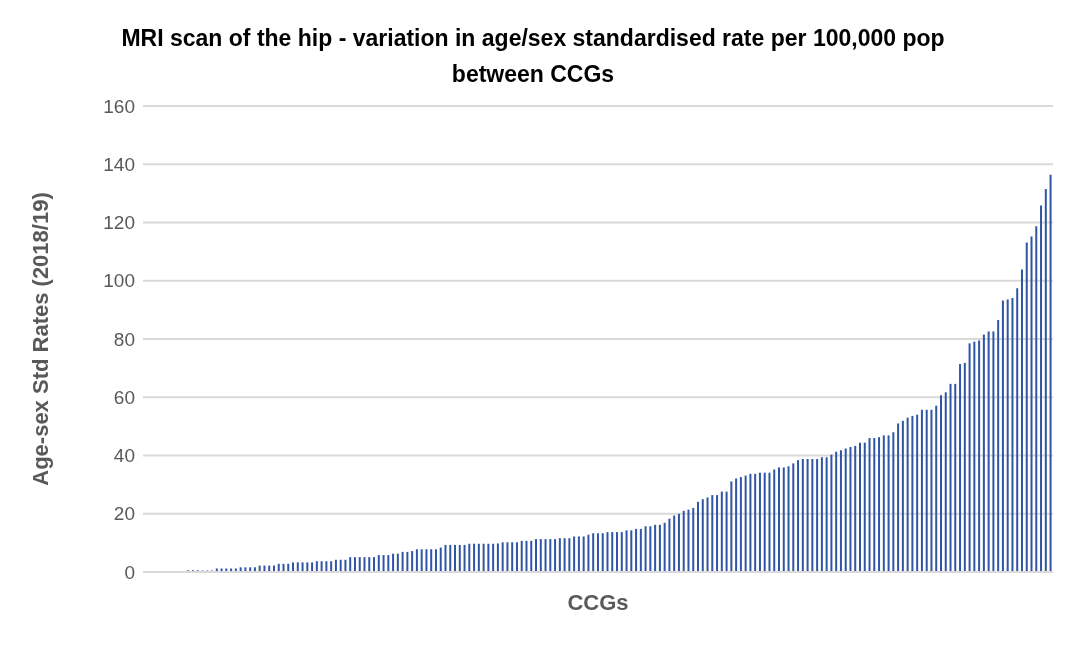 The height and width of the screenshot is (650, 1068). I want to click on y-tick-label: 100, so click(119, 281).